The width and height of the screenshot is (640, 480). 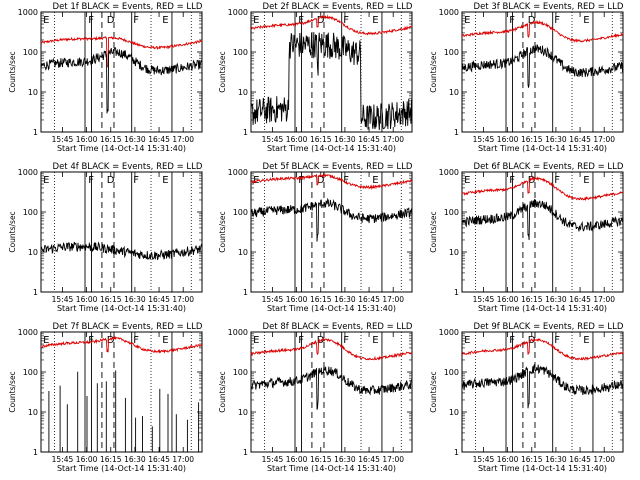 I want to click on plot-title: Det 5f BLACK = Events, RED = LLD, so click(x=338, y=167).